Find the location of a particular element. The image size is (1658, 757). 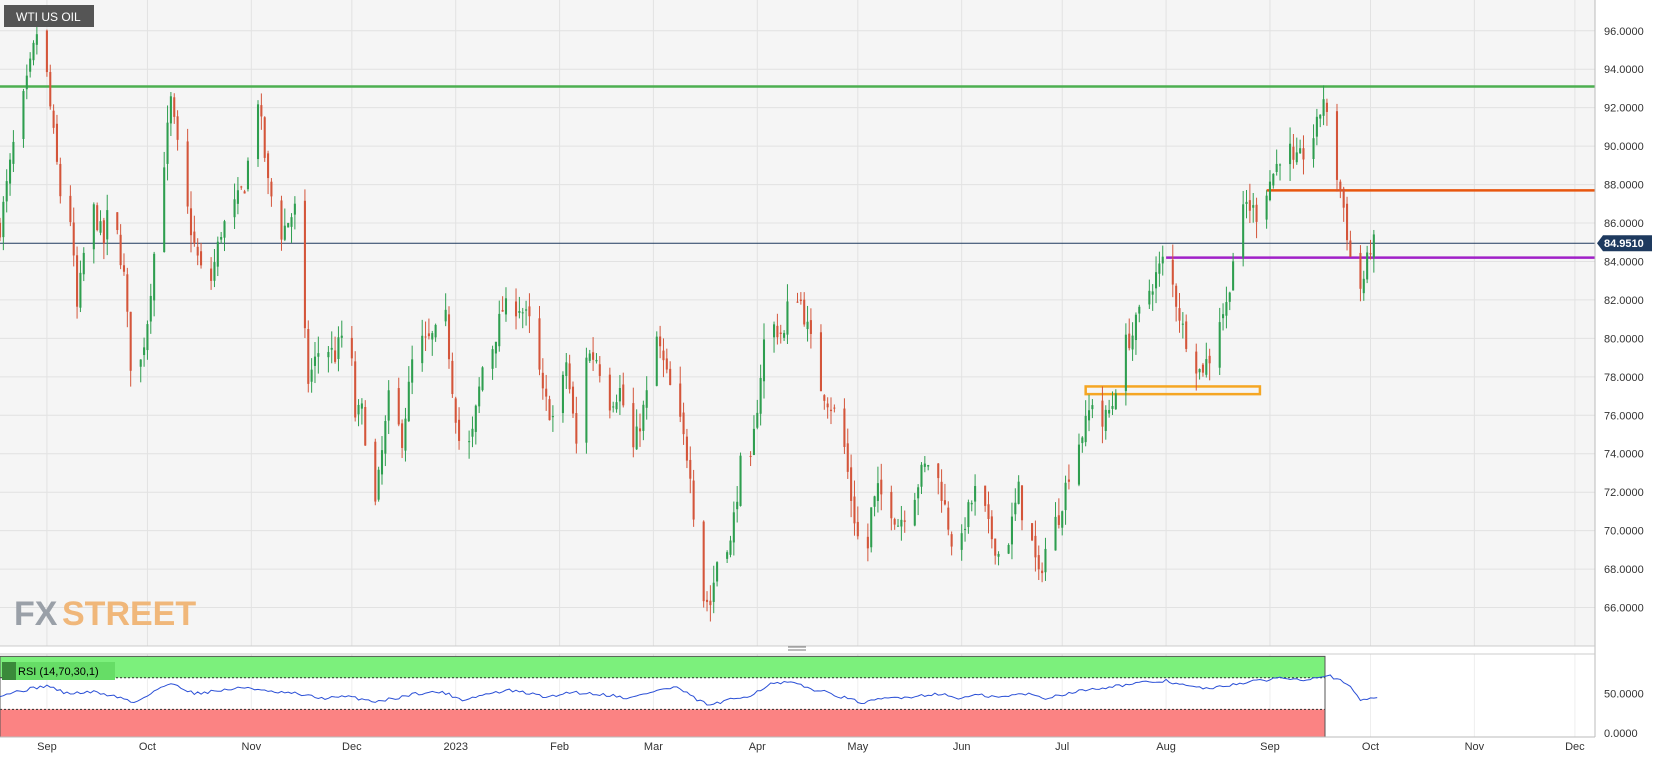

rsi-oversold-band is located at coordinates (662, 723).